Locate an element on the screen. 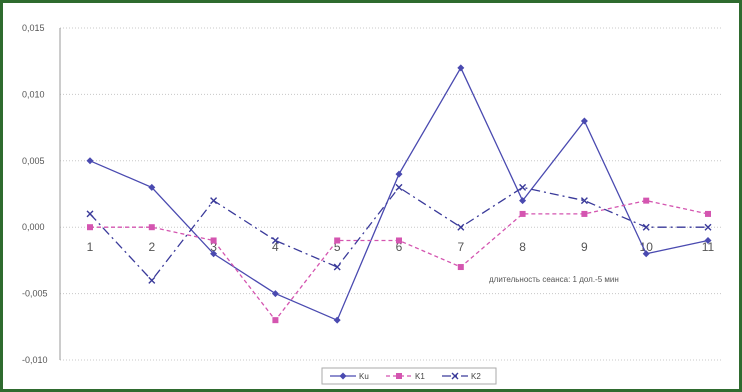  x-tick-label: 7 is located at coordinates (460, 247).